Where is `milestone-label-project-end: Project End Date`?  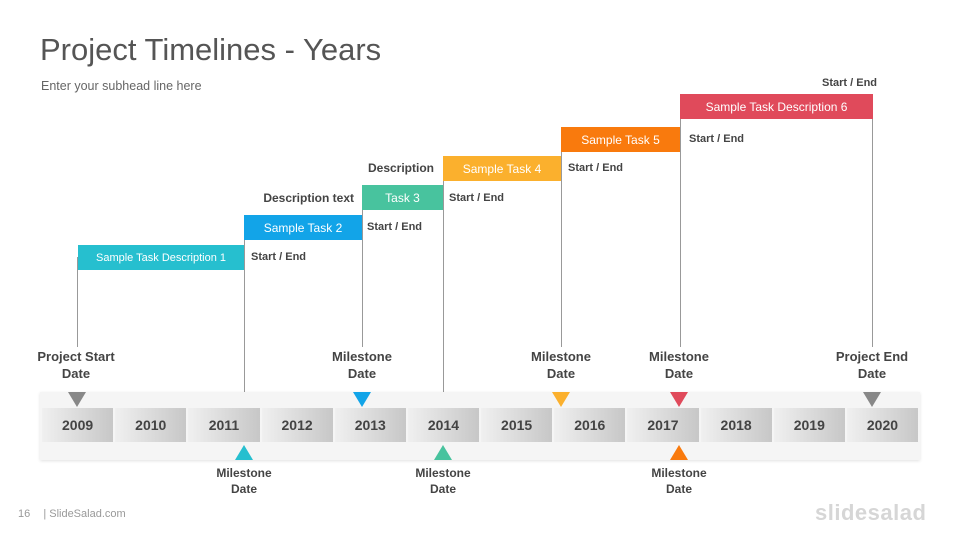 milestone-label-project-end: Project End Date is located at coordinates (872, 365).